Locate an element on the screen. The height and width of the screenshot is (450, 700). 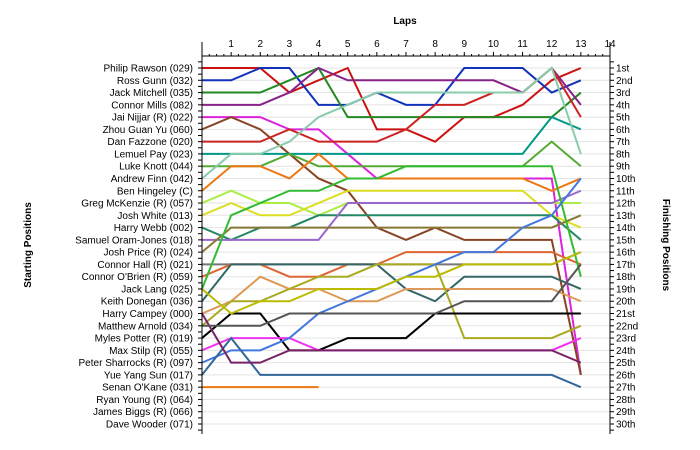
lap-label: 9 is located at coordinates (465, 44).